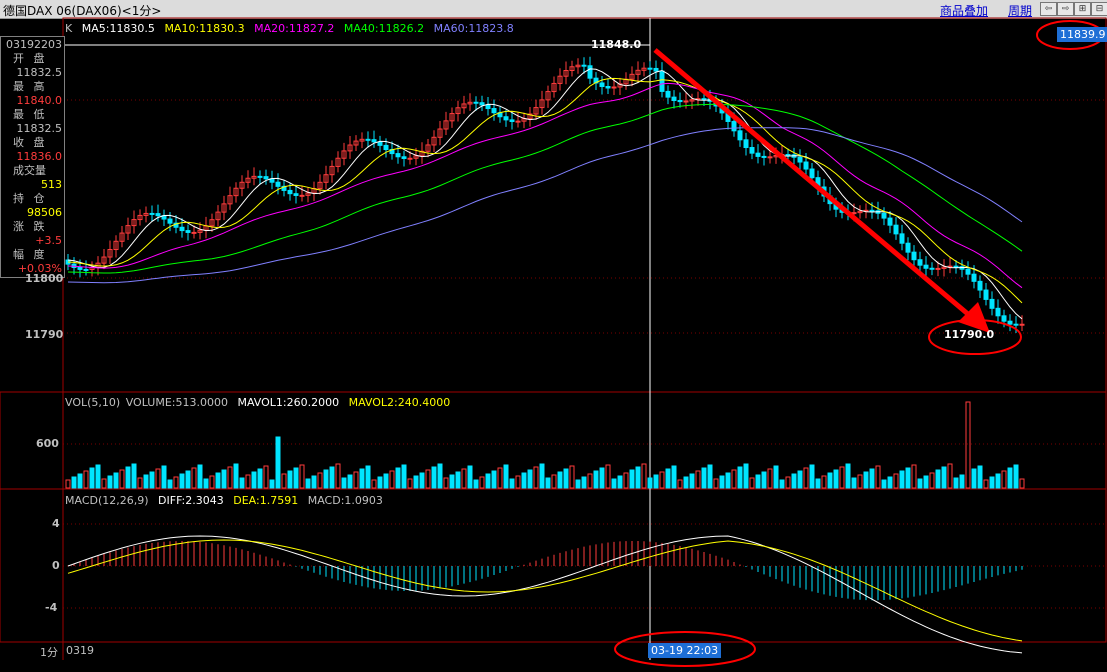 The height and width of the screenshot is (672, 1107). Describe the element at coordinates (964, 11) in the screenshot. I see `overlay-menu-link: 商品叠加` at that location.